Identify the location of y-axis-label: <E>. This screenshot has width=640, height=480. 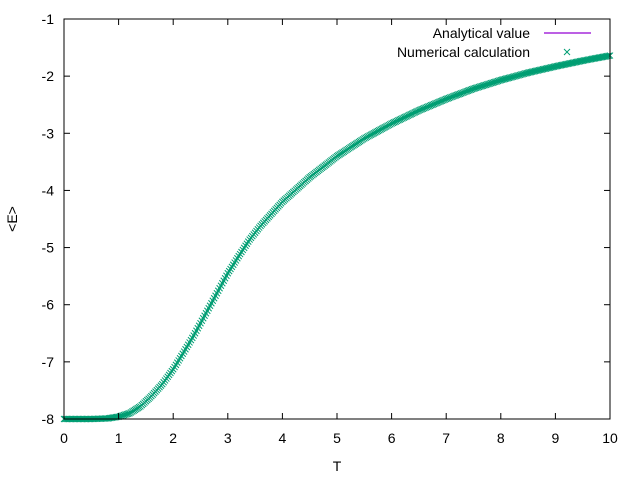
(12, 219).